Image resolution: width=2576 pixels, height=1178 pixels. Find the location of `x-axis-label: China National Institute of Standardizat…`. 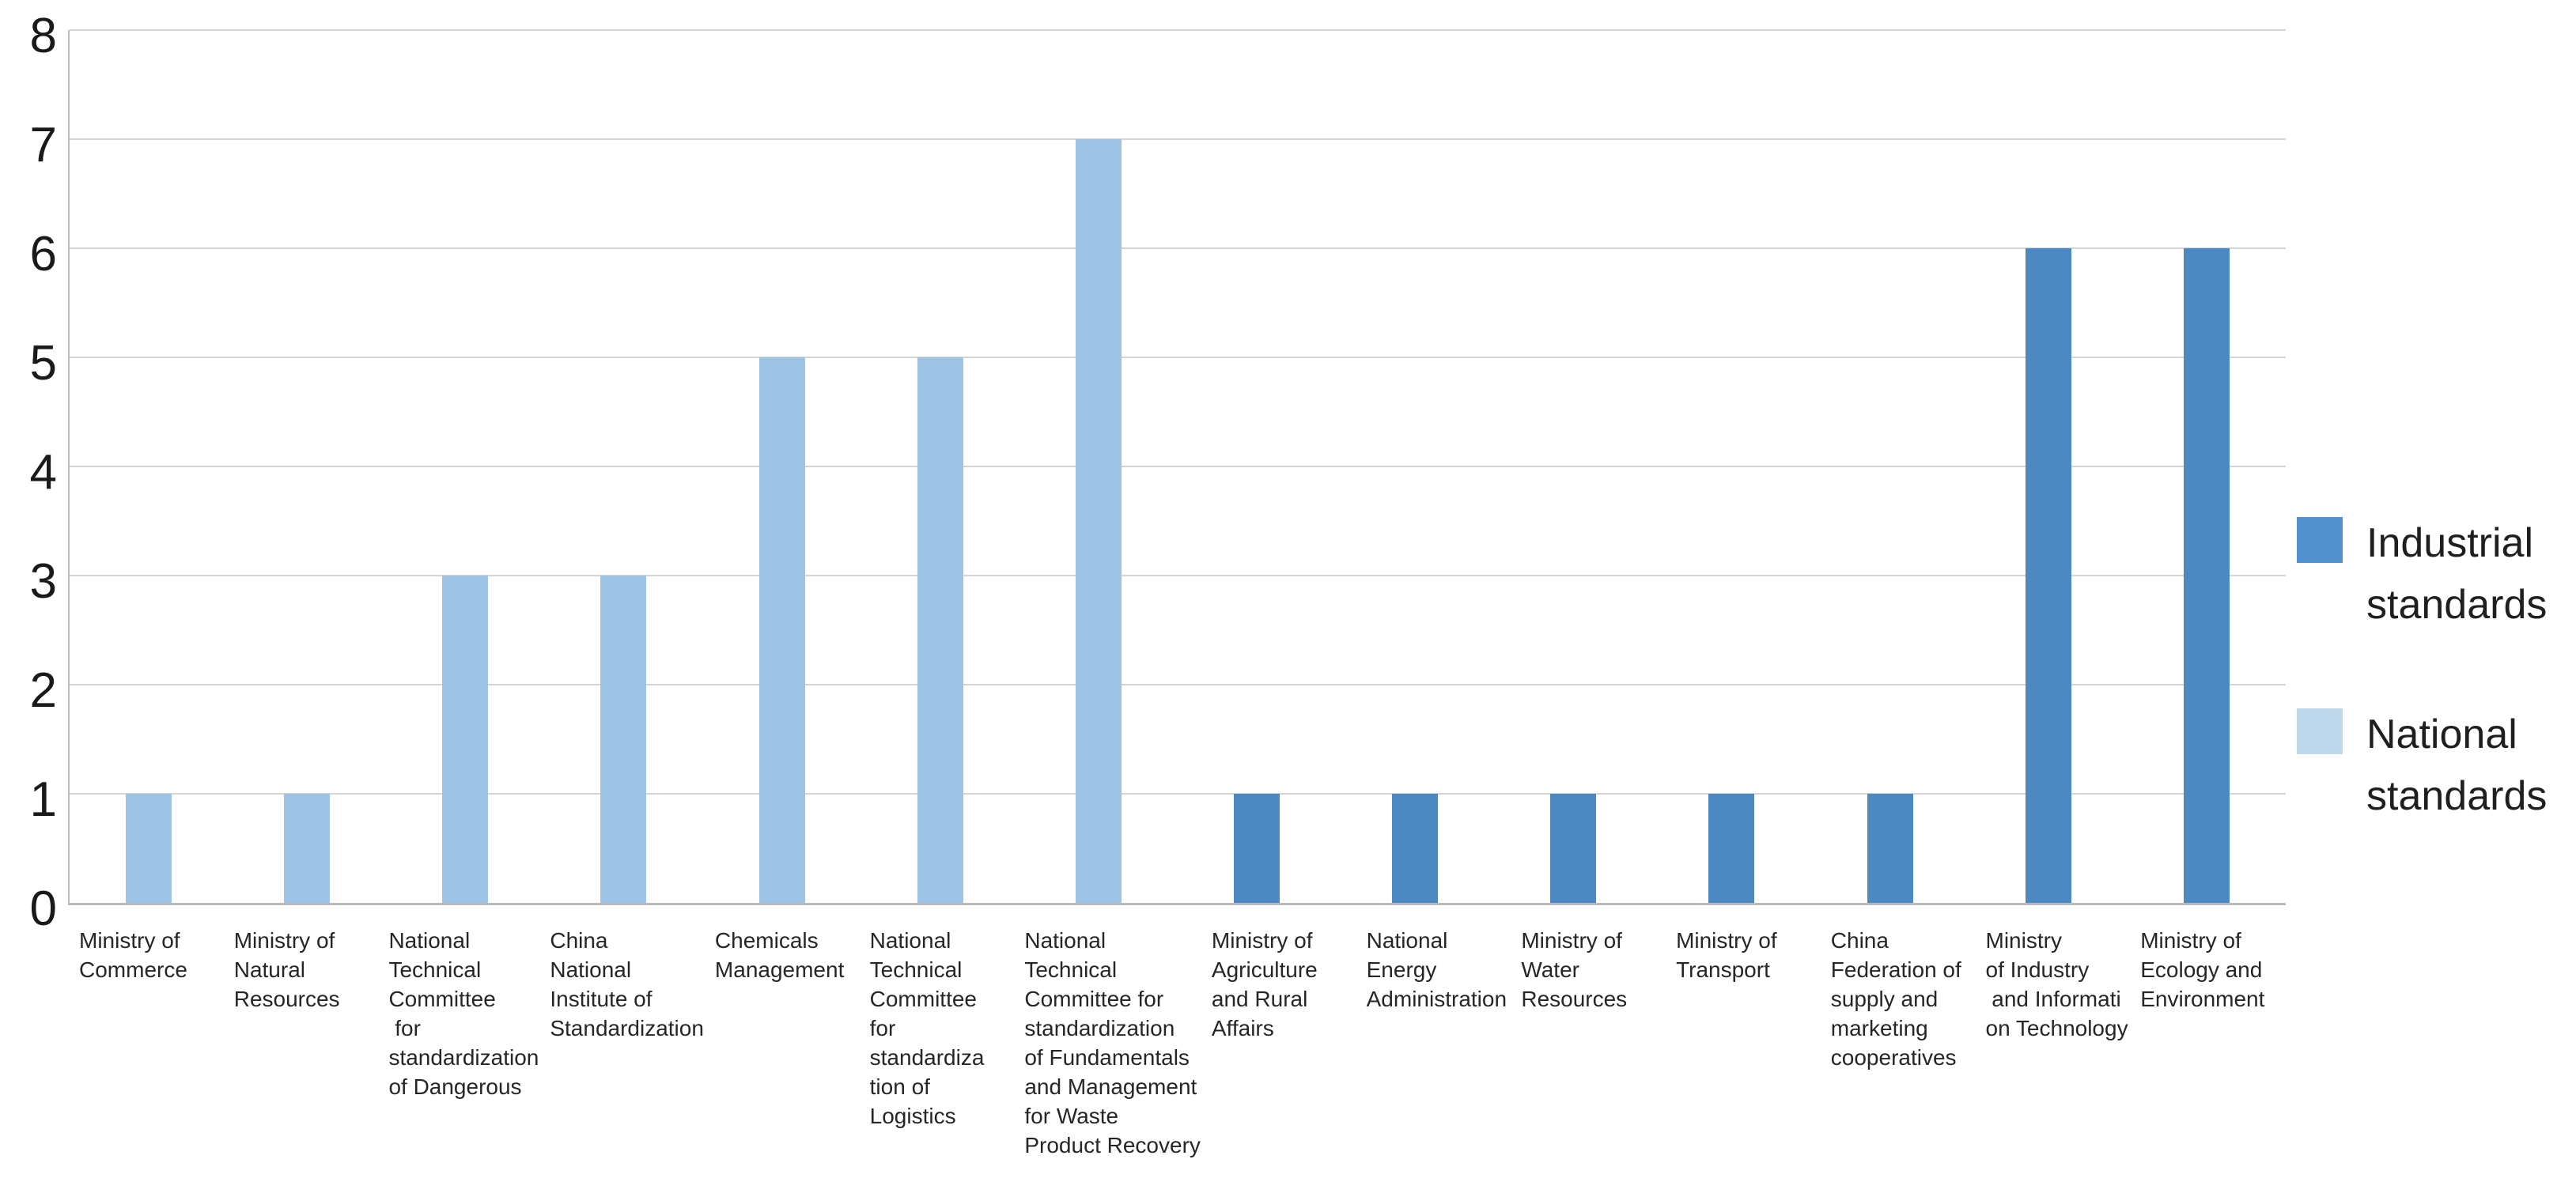

x-axis-label: China National Institute of Standardizat… is located at coordinates (627, 984).